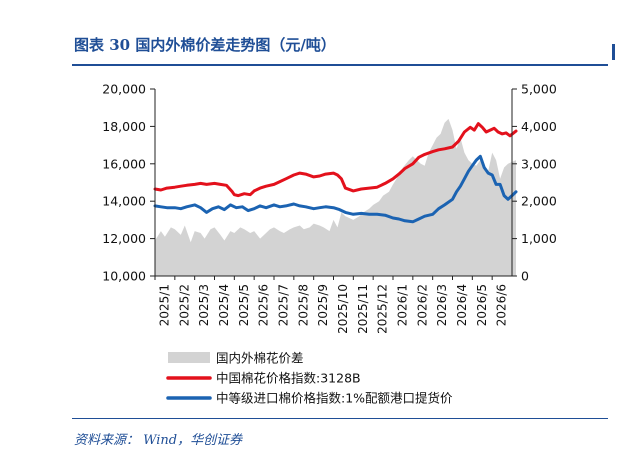 This screenshot has width=620, height=459. I want to click on x-tick-label: 2025/2, so click(184, 305).